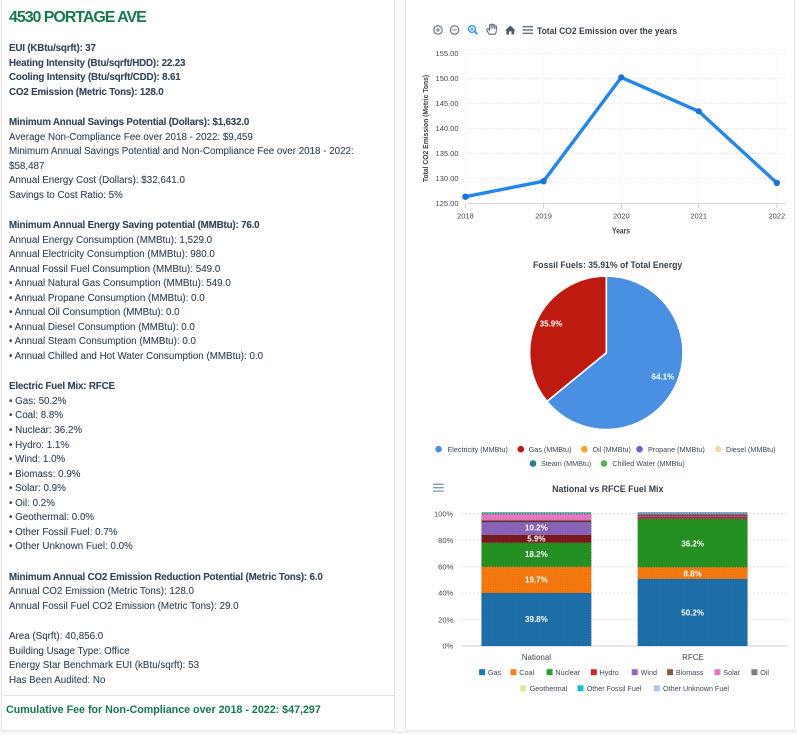  What do you see at coordinates (465, 215) in the screenshot?
I see `svg-text: 2018` at bounding box center [465, 215].